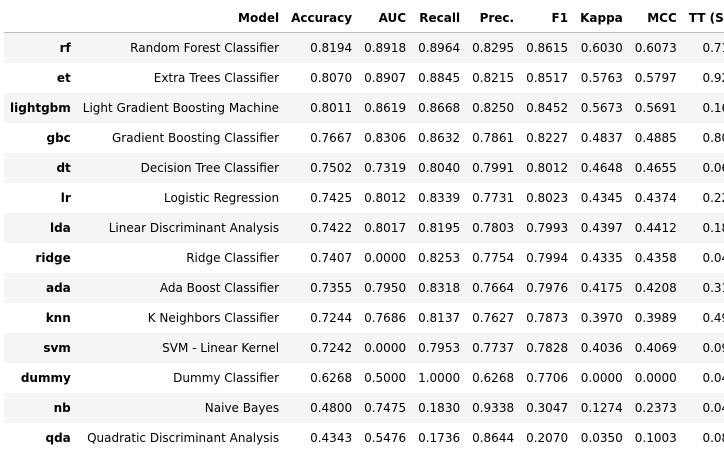 The width and height of the screenshot is (724, 458). I want to click on cell-prec: 0.8295, so click(493, 48).